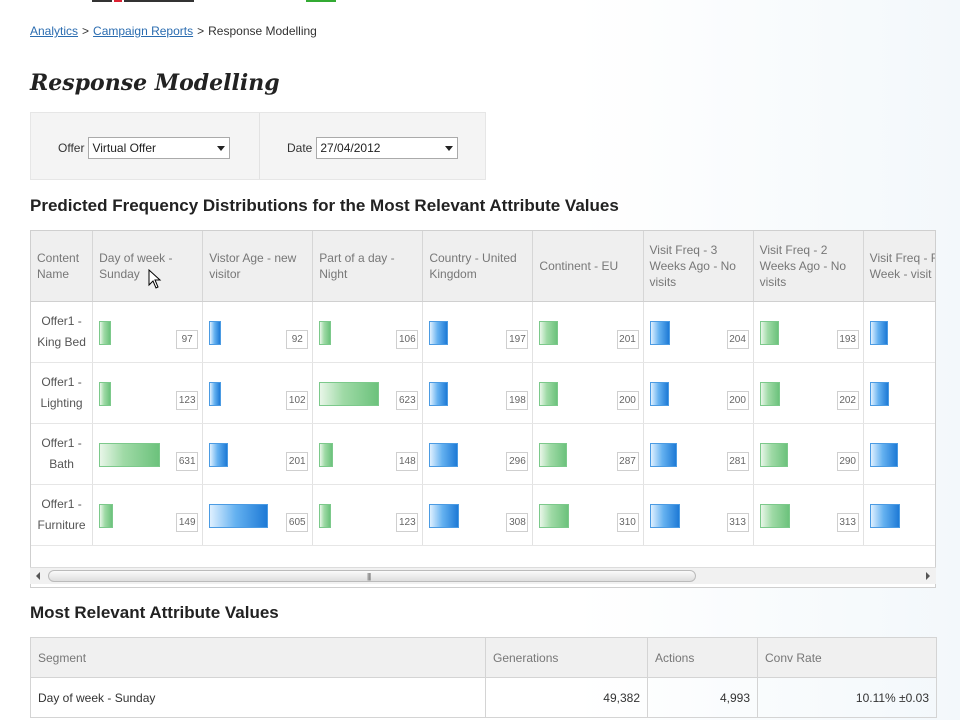  Describe the element at coordinates (808, 454) in the screenshot. I see `distribution-cell: 290` at that location.